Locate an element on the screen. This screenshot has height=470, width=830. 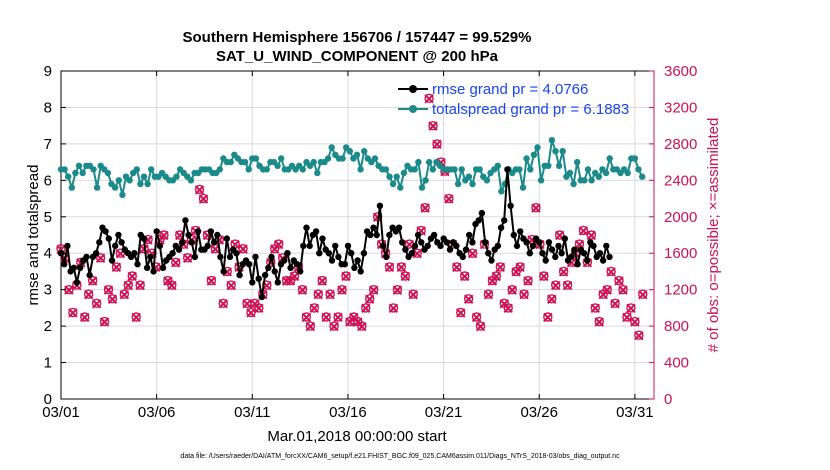
x-tick-label: 03/21 is located at coordinates (444, 412).